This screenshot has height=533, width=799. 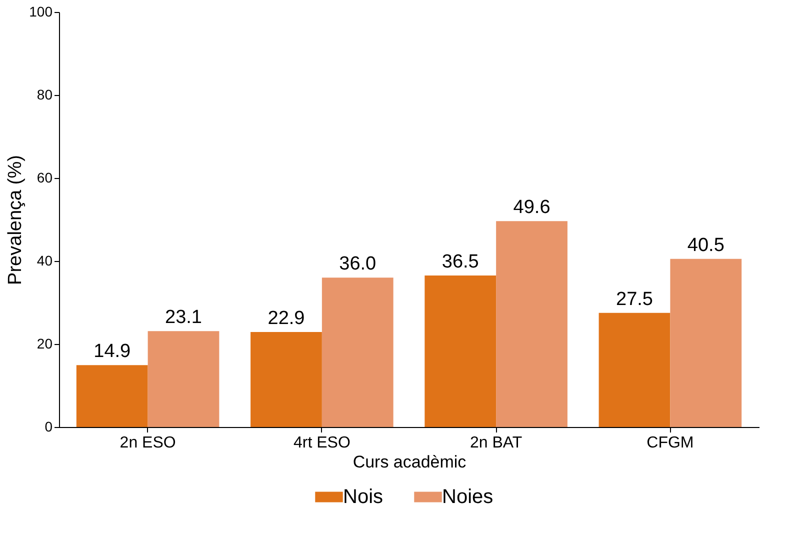 What do you see at coordinates (286, 318) in the screenshot?
I see `data-label: 22.9` at bounding box center [286, 318].